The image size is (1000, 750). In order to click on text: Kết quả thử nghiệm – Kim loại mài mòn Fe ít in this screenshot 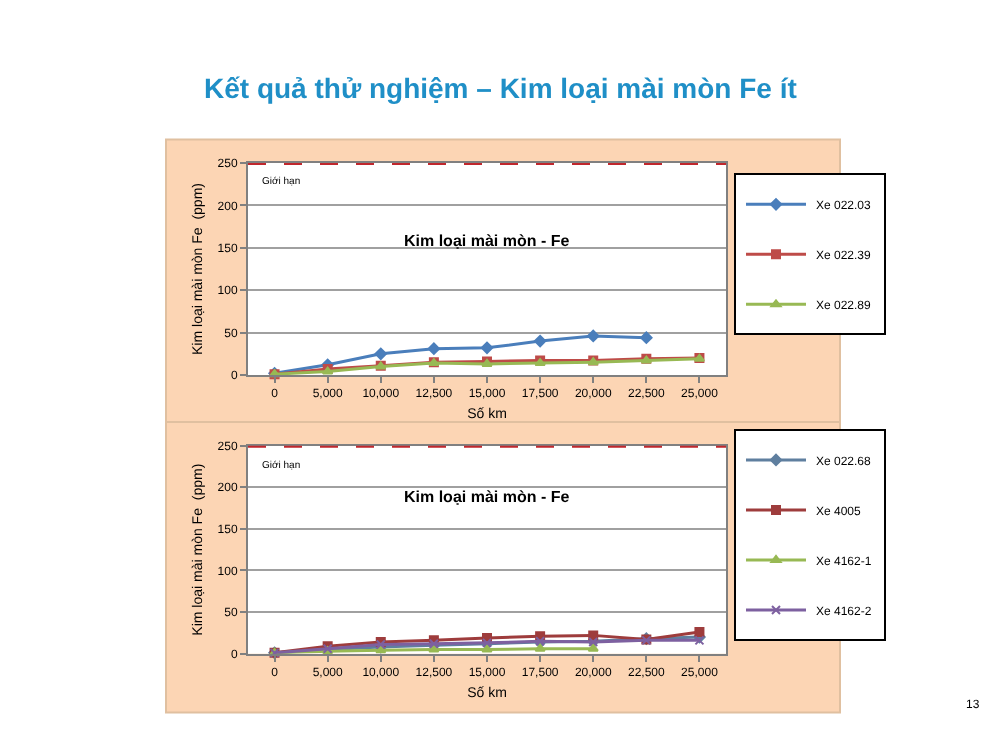, I will do `click(501, 88)`.